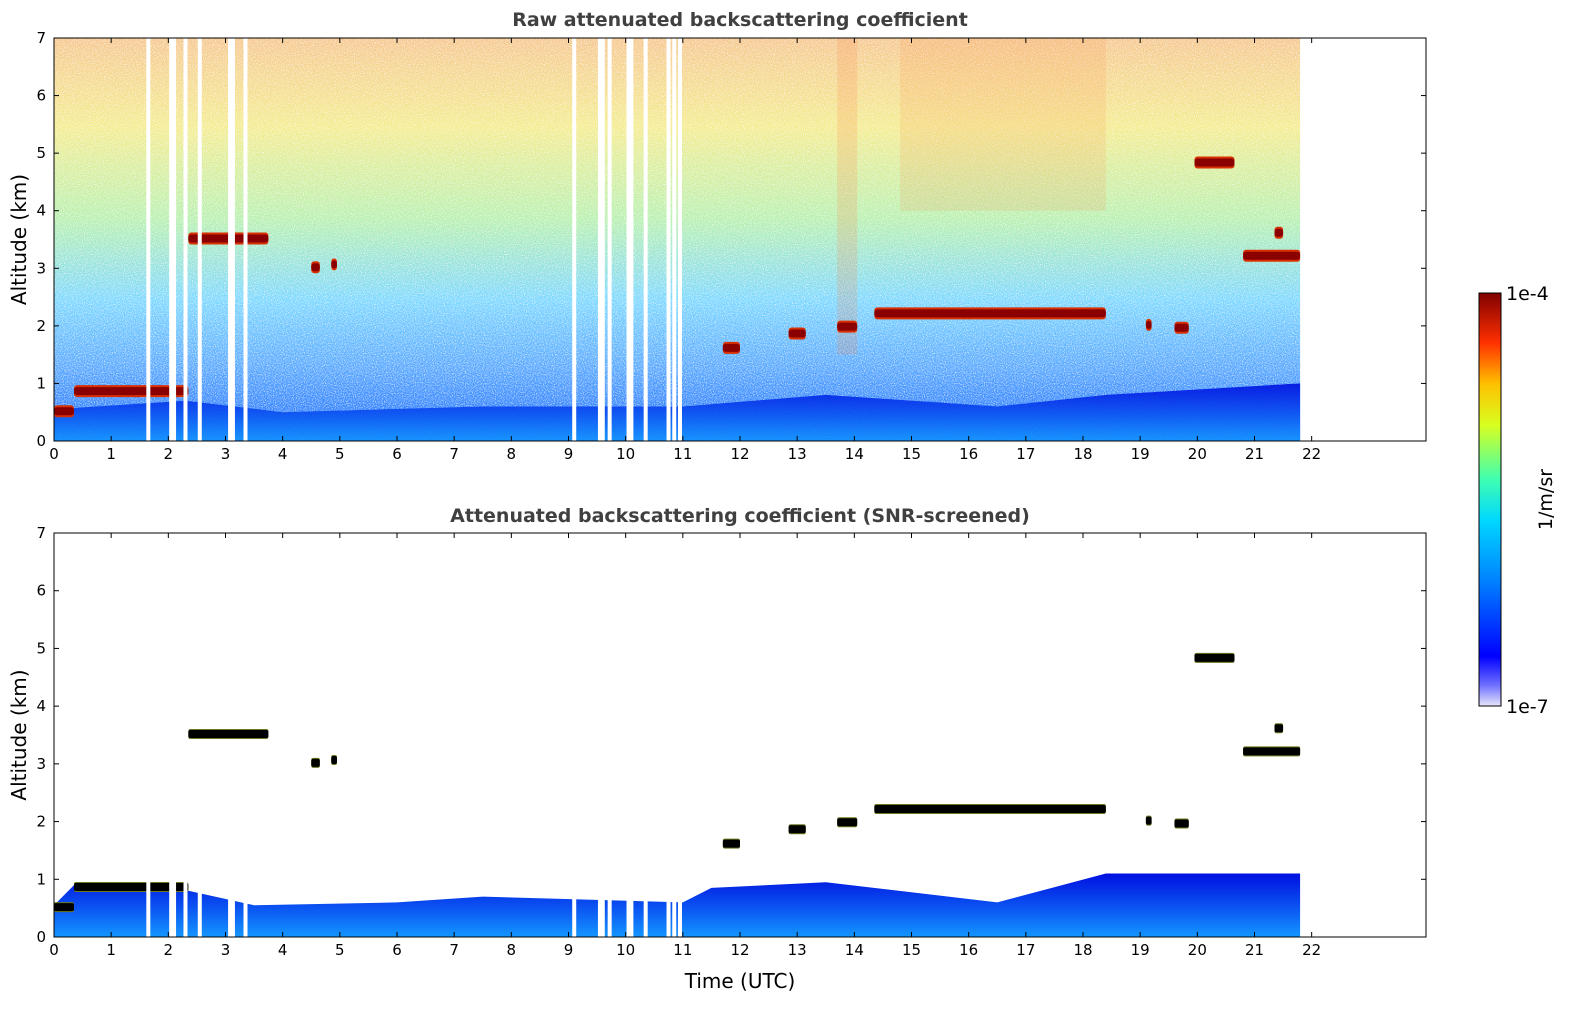  I want to click on x-tick-label: 18, so click(1082, 454).